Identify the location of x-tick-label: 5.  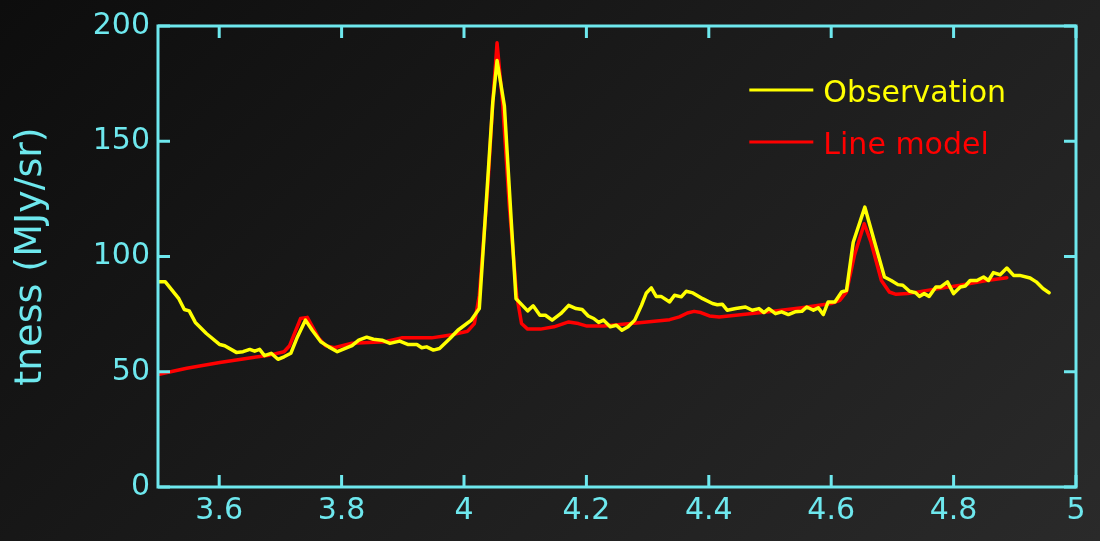
(1076, 508).